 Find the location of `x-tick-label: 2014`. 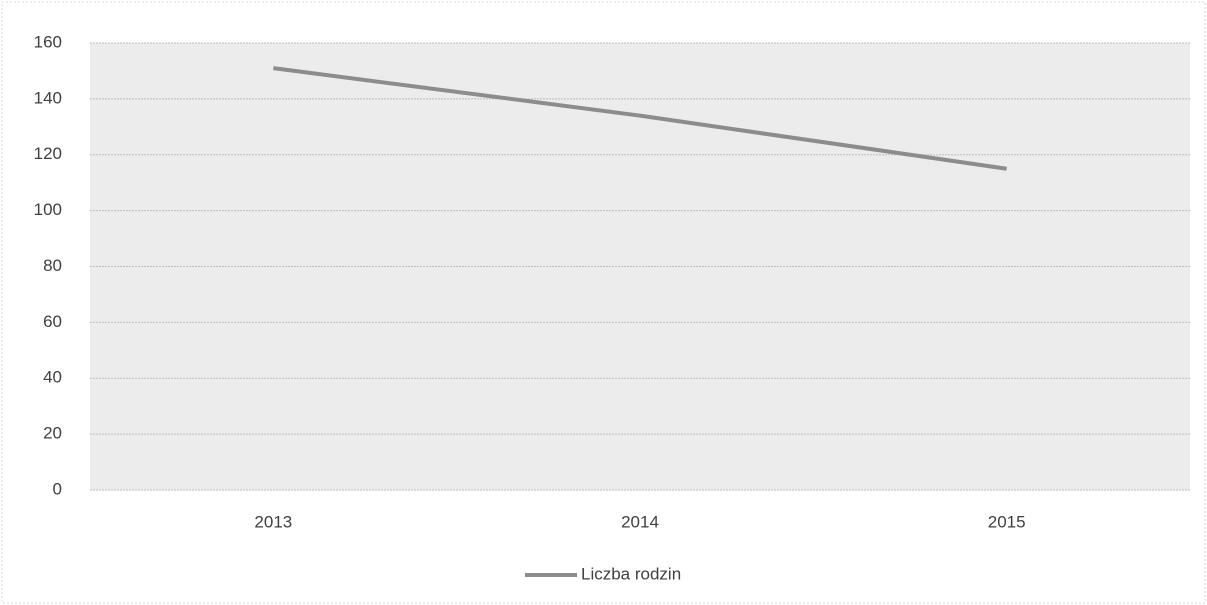

x-tick-label: 2014 is located at coordinates (640, 521).